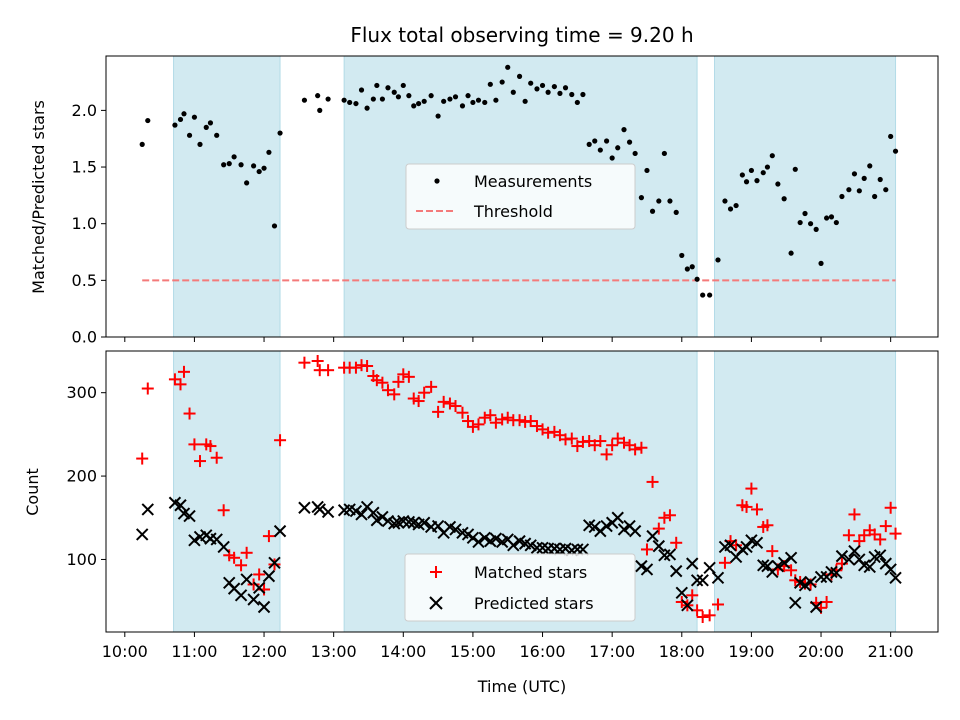 The image size is (960, 720). Describe the element at coordinates (513, 211) in the screenshot. I see `legend-threshold-label: Threshold` at that location.